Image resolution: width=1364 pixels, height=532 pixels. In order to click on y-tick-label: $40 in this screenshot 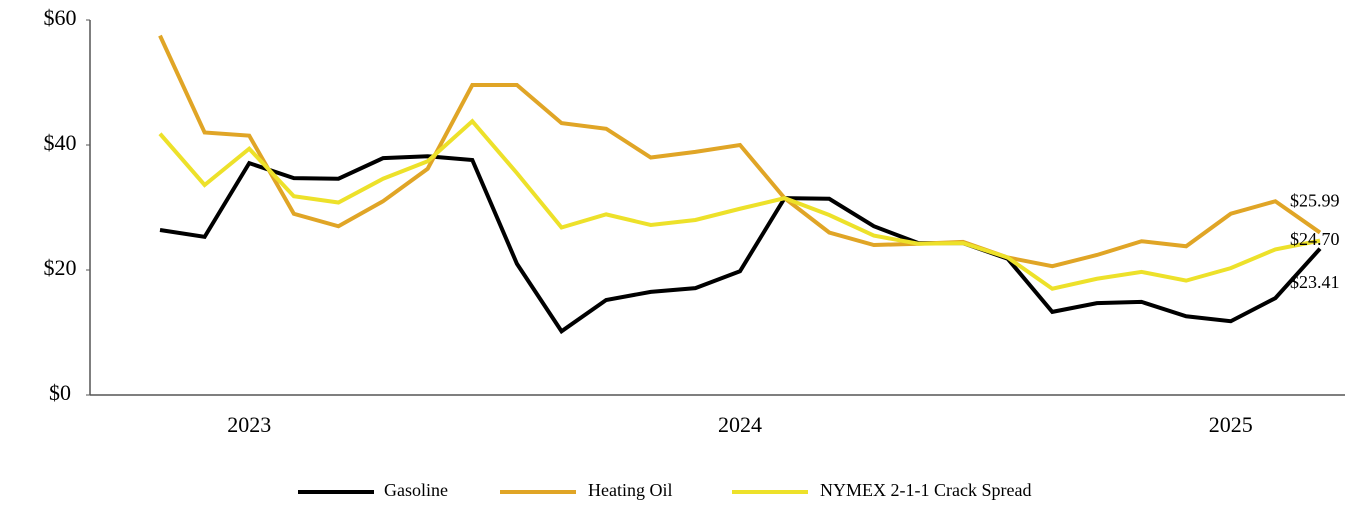, I will do `click(60, 142)`.